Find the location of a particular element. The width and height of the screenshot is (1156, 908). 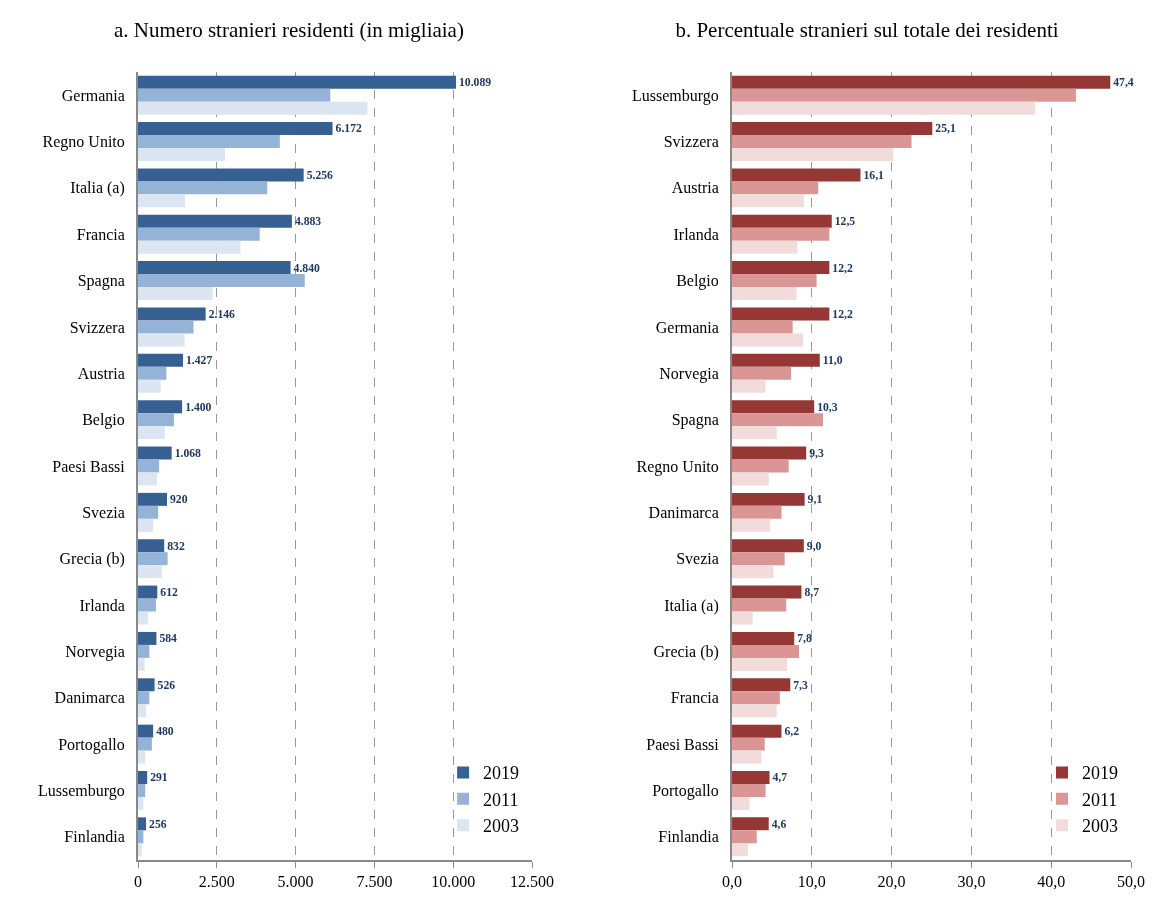

data-label: 12,2 is located at coordinates (842, 314).